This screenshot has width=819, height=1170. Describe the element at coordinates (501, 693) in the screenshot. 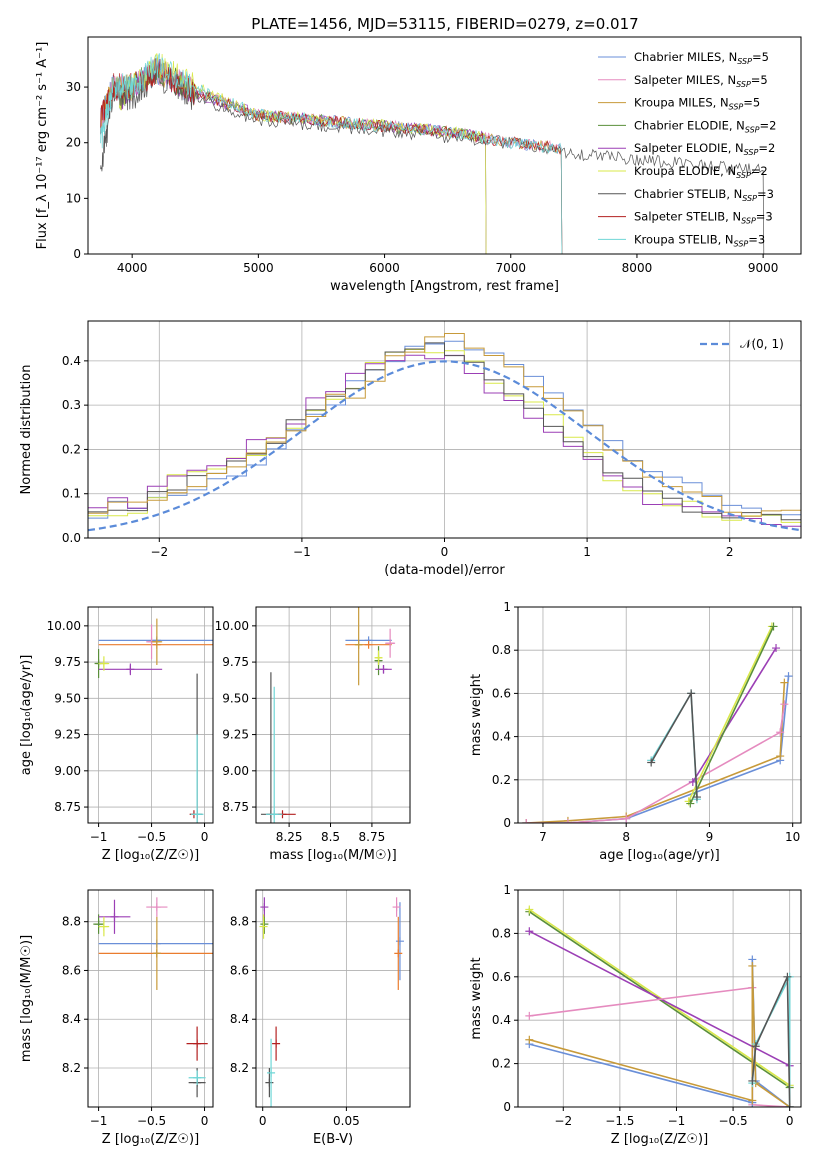

I see `y-tick-label: 0.6` at that location.